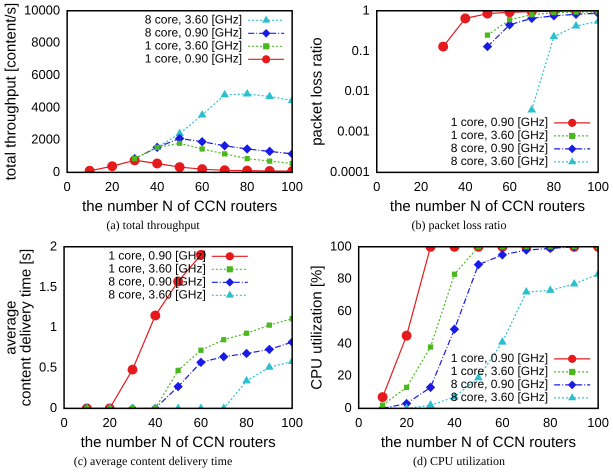 This screenshot has width=613, height=476. I want to click on y-tick-label: 0.5, so click(48, 367).